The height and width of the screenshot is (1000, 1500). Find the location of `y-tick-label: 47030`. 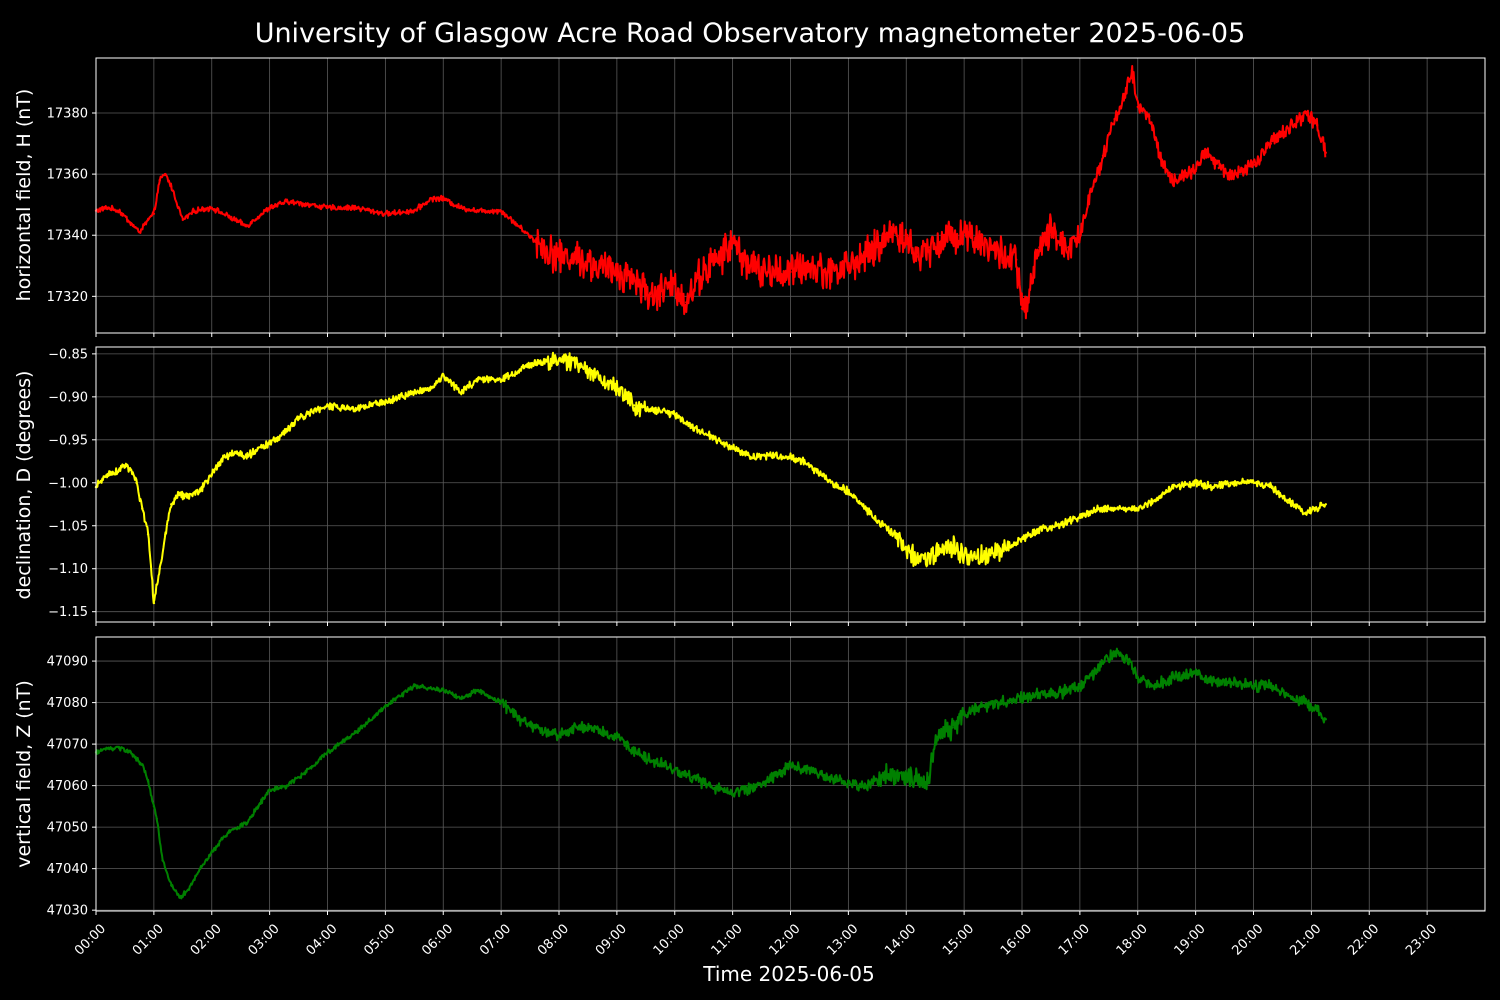

y-tick-label: 47030 is located at coordinates (67, 911).